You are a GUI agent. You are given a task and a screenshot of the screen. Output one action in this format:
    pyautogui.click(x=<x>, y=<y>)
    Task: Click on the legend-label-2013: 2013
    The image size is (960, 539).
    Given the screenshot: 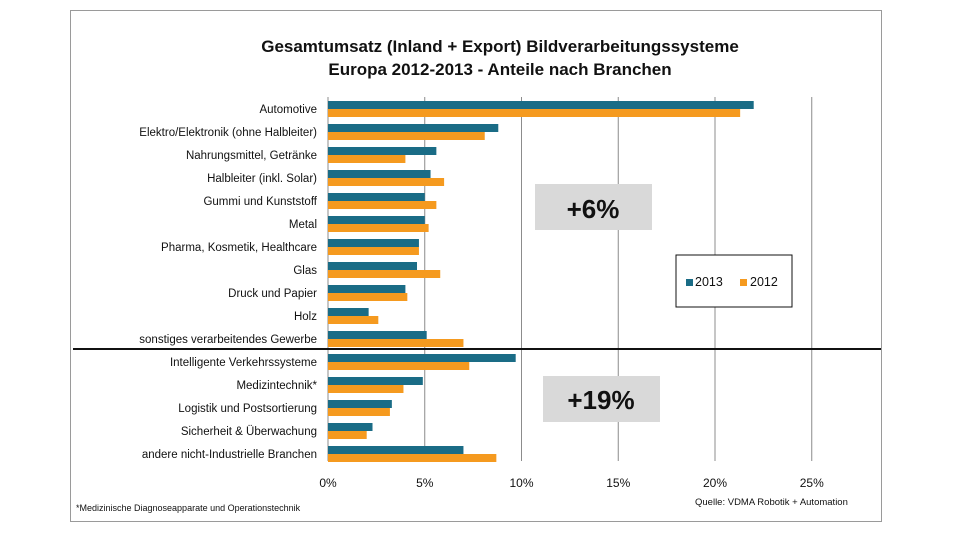 What is the action you would take?
    pyautogui.click(x=709, y=282)
    